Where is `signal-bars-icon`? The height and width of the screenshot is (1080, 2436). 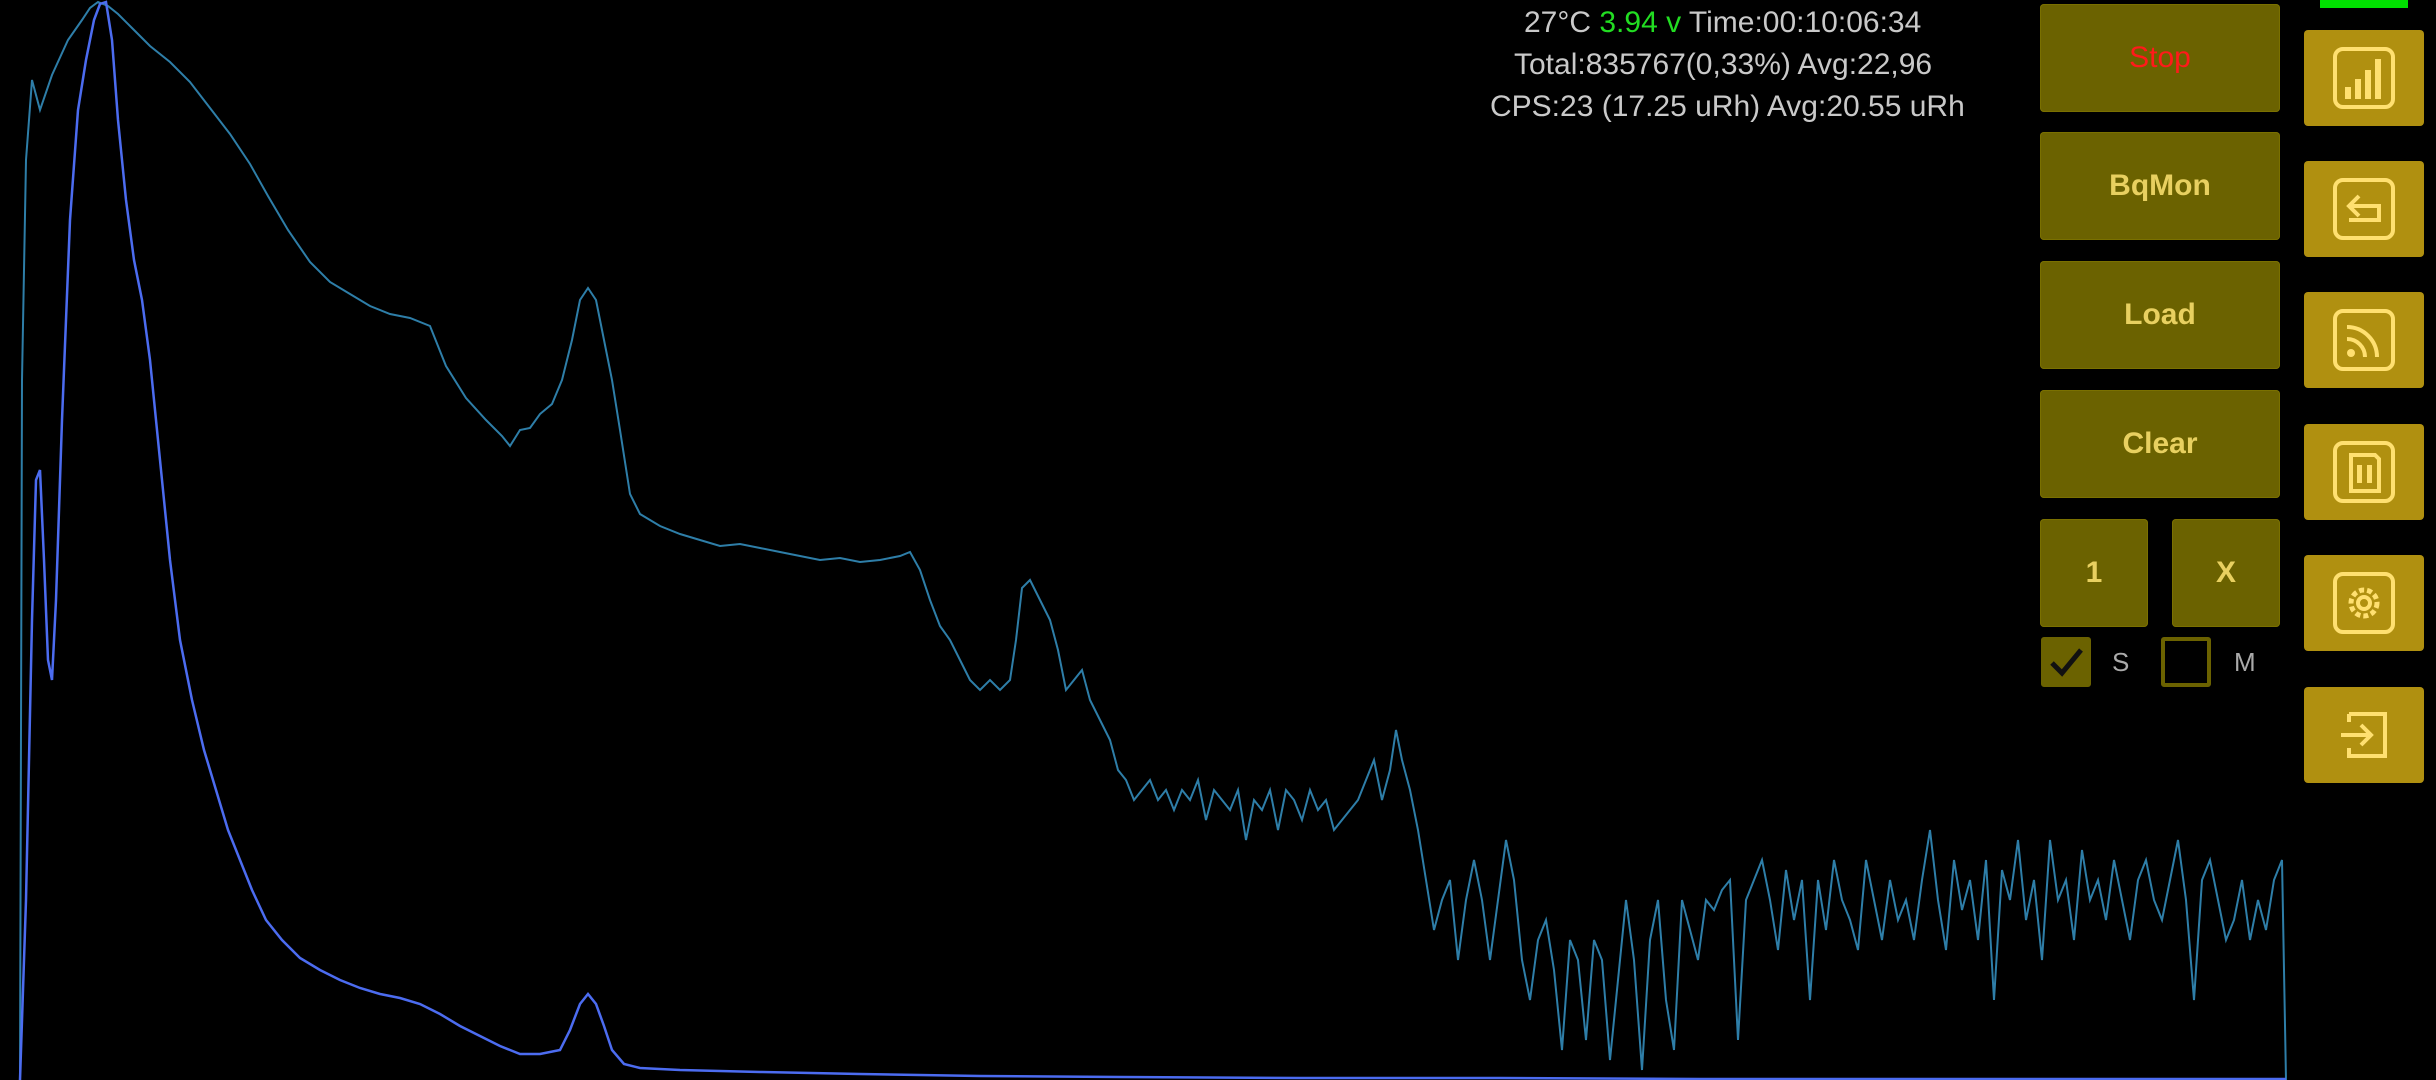
signal-bars-icon is located at coordinates (2364, 78).